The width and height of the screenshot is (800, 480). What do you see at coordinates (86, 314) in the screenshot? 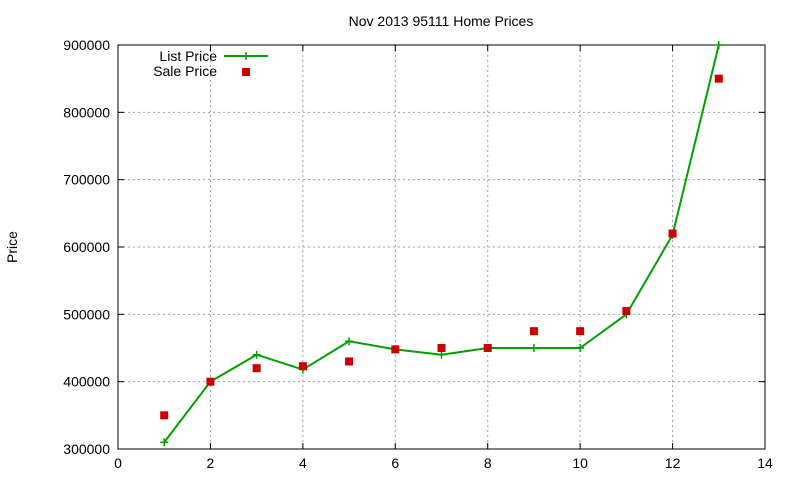
I see `y-tick-label: 500000` at bounding box center [86, 314].